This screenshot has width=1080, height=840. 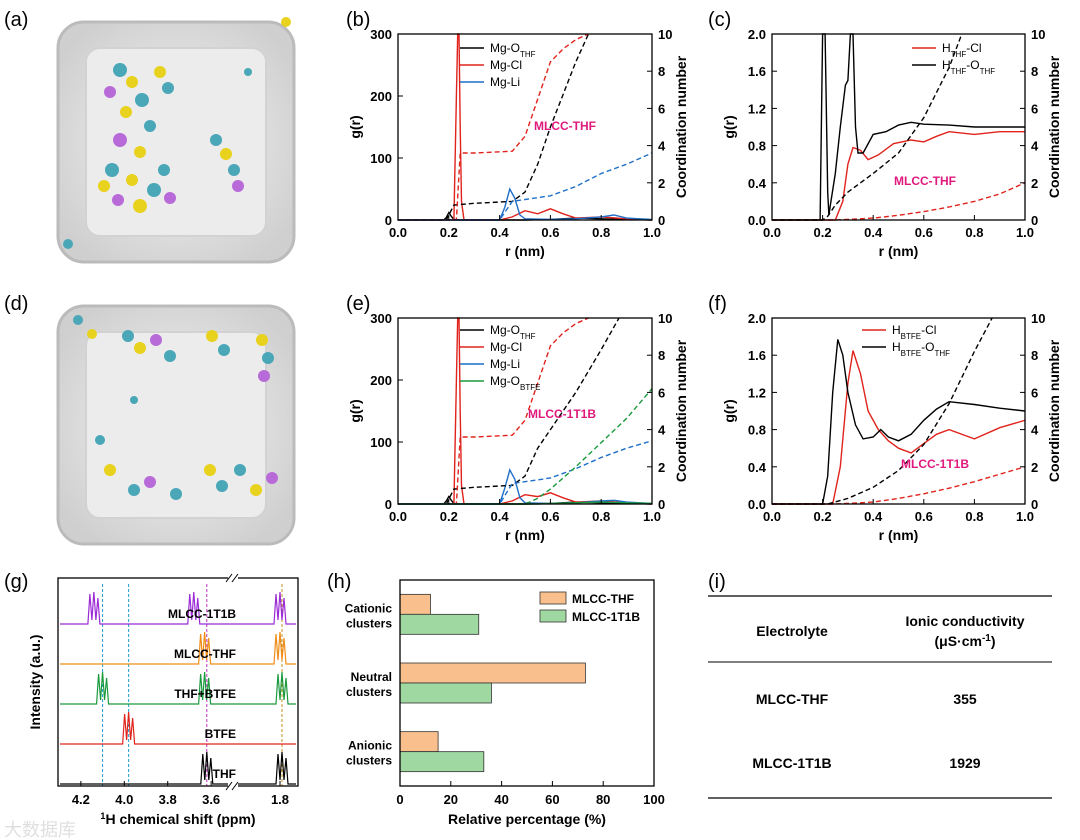 I want to click on unit-sup: -1, so click(x=986, y=638).